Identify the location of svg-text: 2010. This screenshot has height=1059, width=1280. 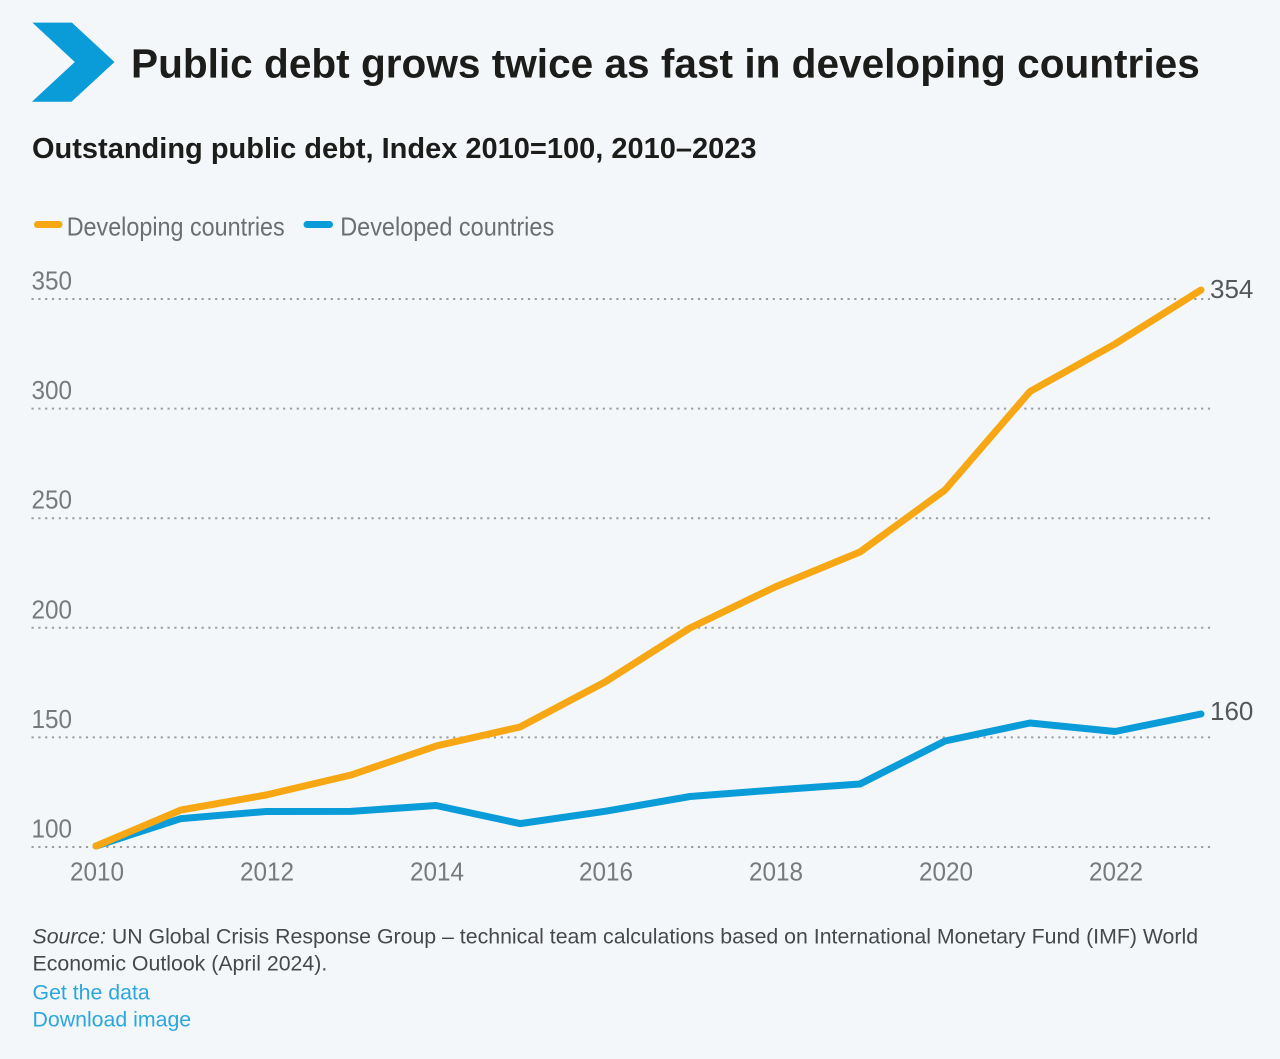
(97, 872).